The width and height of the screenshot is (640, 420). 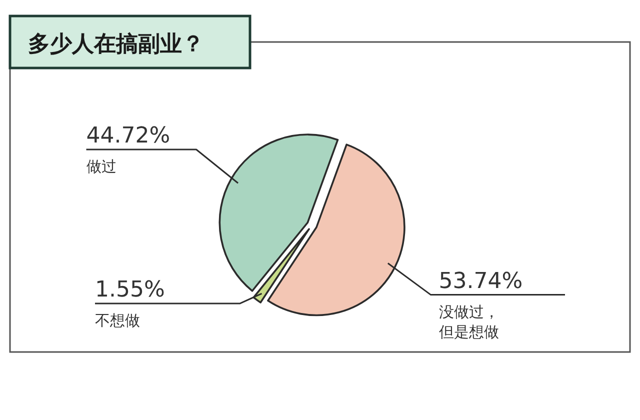 What do you see at coordinates (128, 135) in the screenshot?
I see `data-label: 44.72%` at bounding box center [128, 135].